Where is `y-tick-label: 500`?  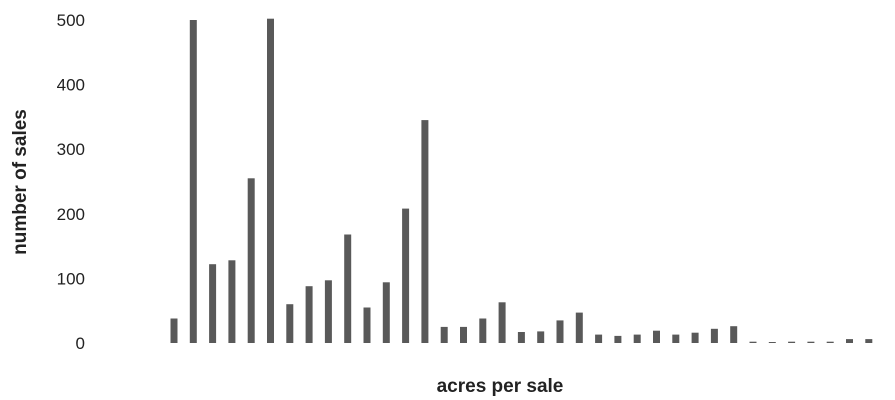
y-tick-label: 500 is located at coordinates (71, 20).